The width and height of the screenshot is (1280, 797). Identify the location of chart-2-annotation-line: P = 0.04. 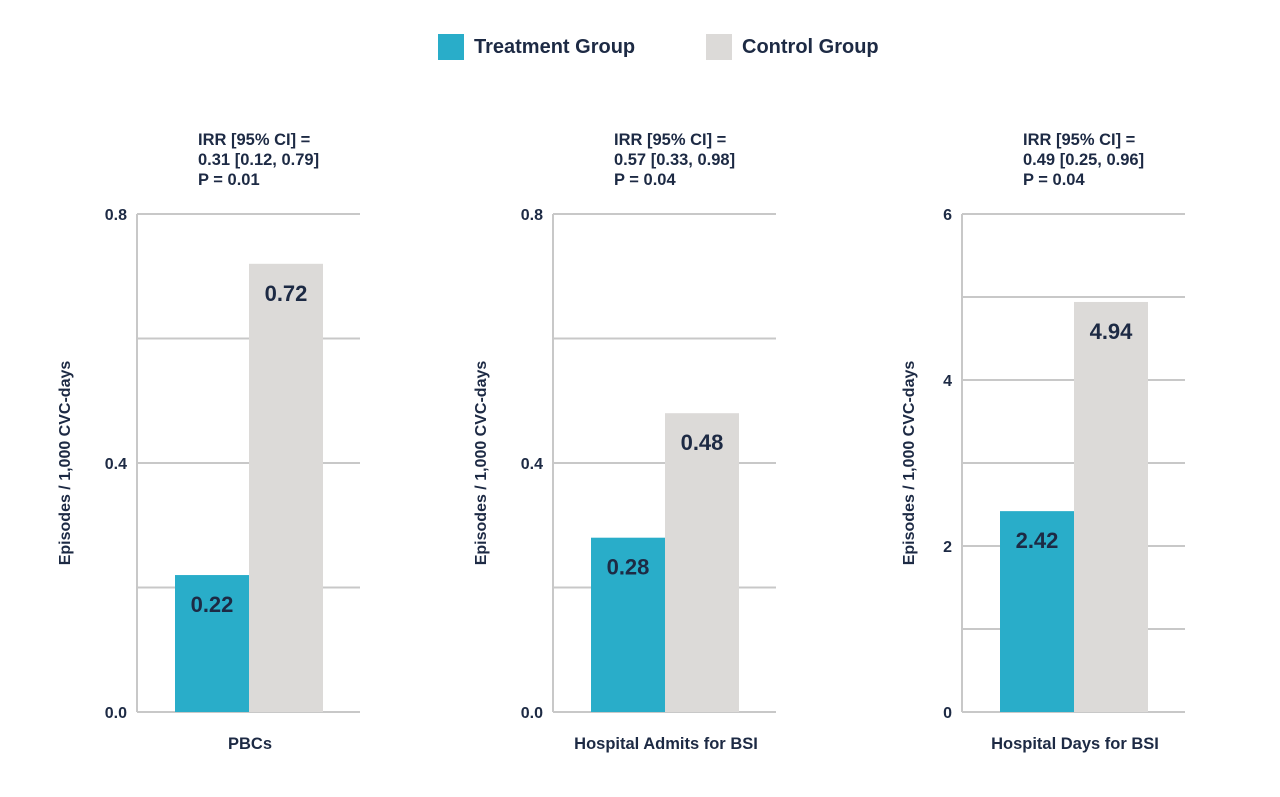
(645, 180).